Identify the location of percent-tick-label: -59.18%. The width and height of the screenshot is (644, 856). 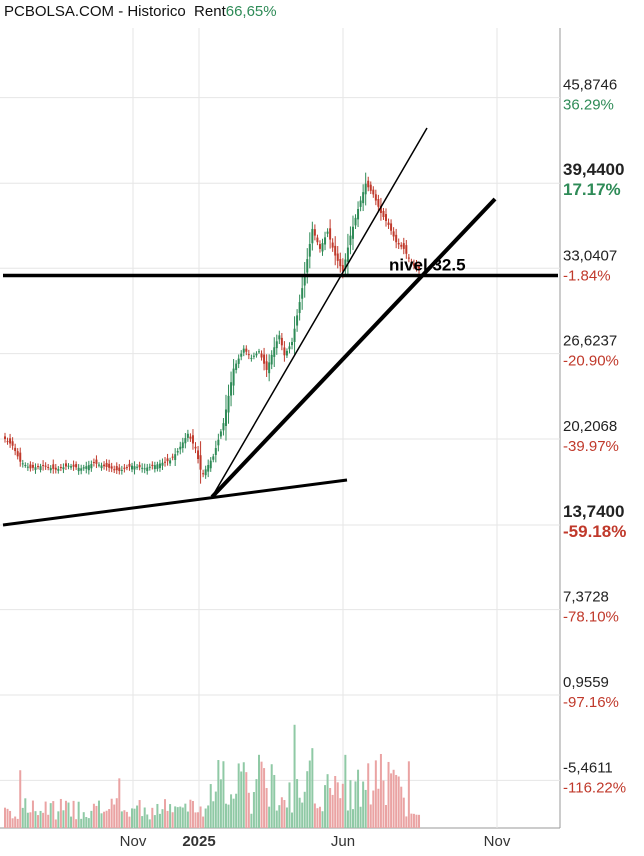
(594, 531).